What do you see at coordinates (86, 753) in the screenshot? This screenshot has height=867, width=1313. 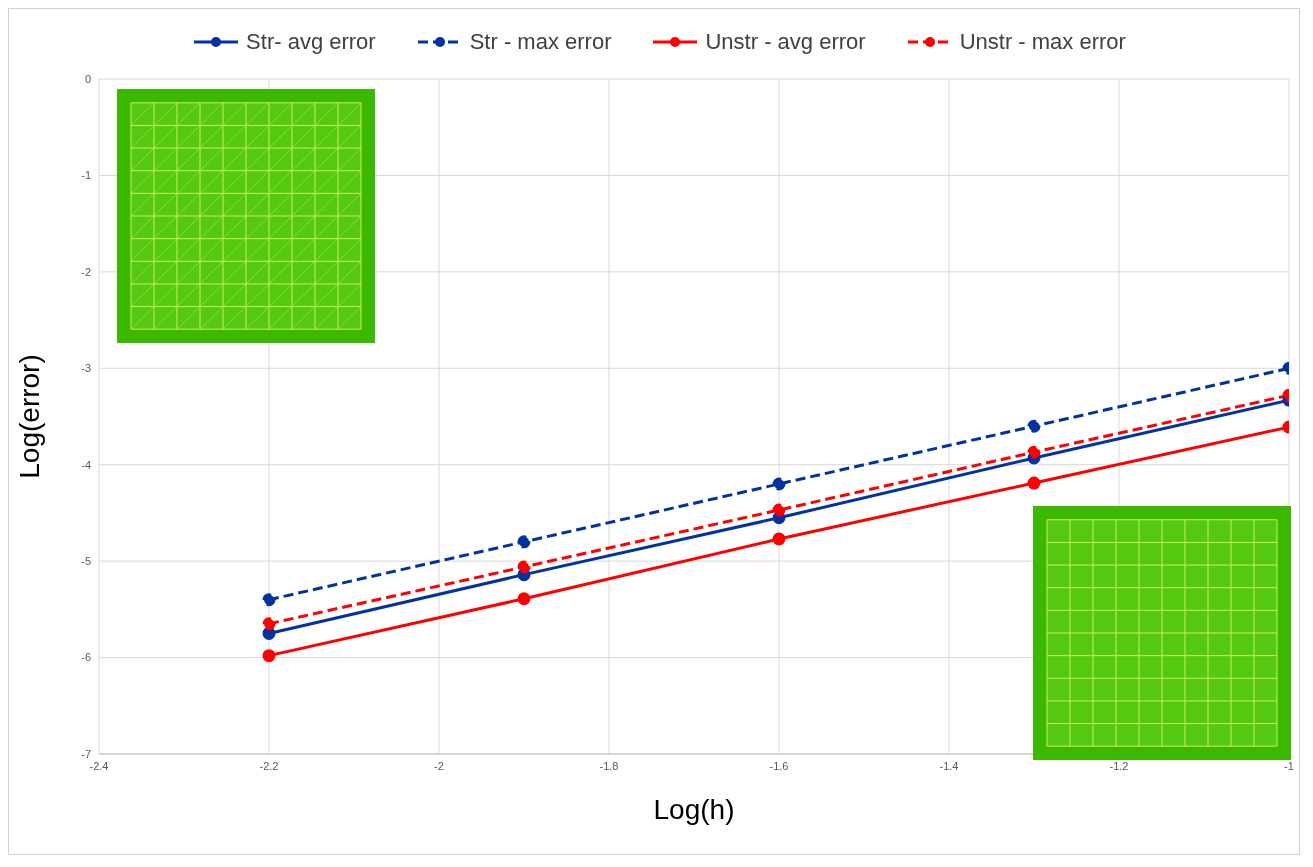 I see `y-tick-label: -7` at bounding box center [86, 753].